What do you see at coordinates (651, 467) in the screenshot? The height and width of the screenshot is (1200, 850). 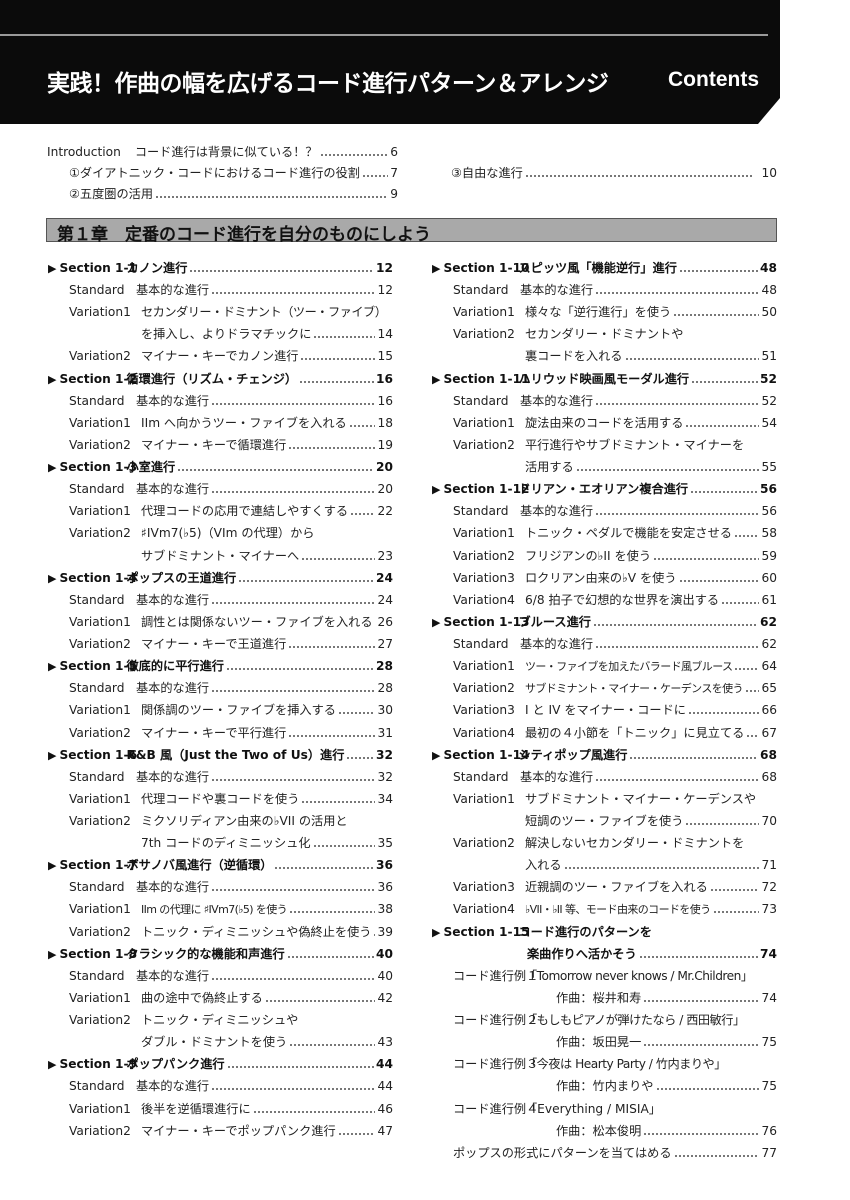 I see `toc-subsection-continued: 活用する 55` at bounding box center [651, 467].